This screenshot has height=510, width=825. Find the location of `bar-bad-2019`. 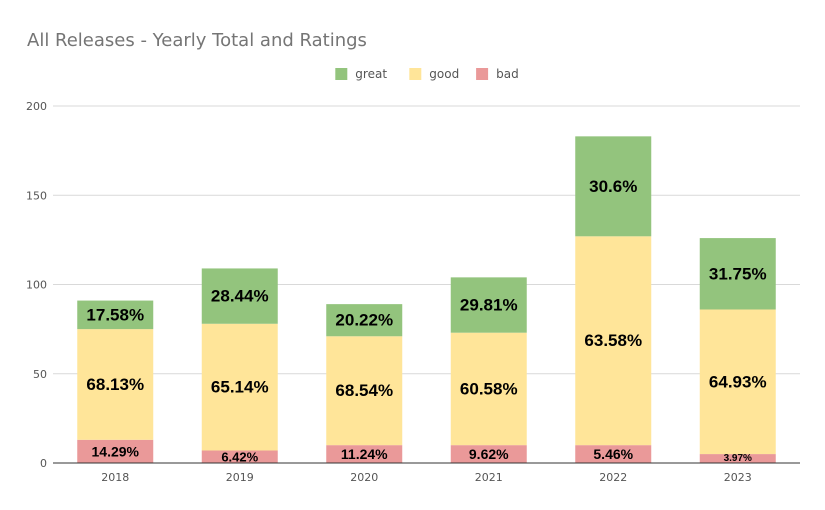

bar-bad-2019 is located at coordinates (239, 456).